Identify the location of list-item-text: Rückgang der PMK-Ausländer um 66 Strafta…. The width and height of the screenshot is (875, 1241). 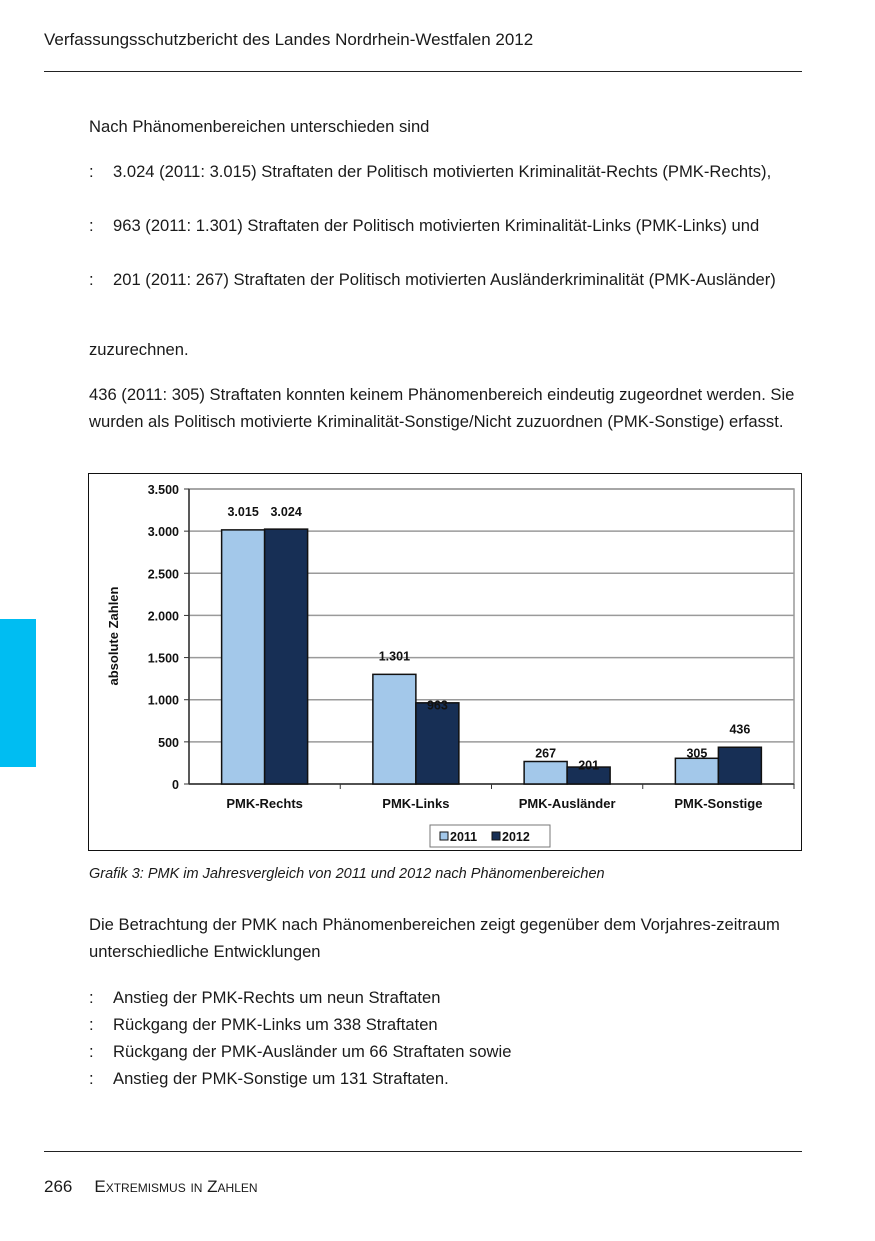
(312, 1051).